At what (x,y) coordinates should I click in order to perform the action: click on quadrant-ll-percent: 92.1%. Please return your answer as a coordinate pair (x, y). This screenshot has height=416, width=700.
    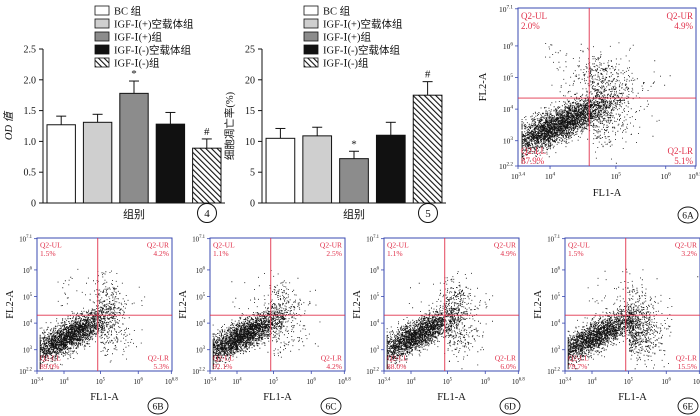
    Looking at the image, I should click on (222, 366).